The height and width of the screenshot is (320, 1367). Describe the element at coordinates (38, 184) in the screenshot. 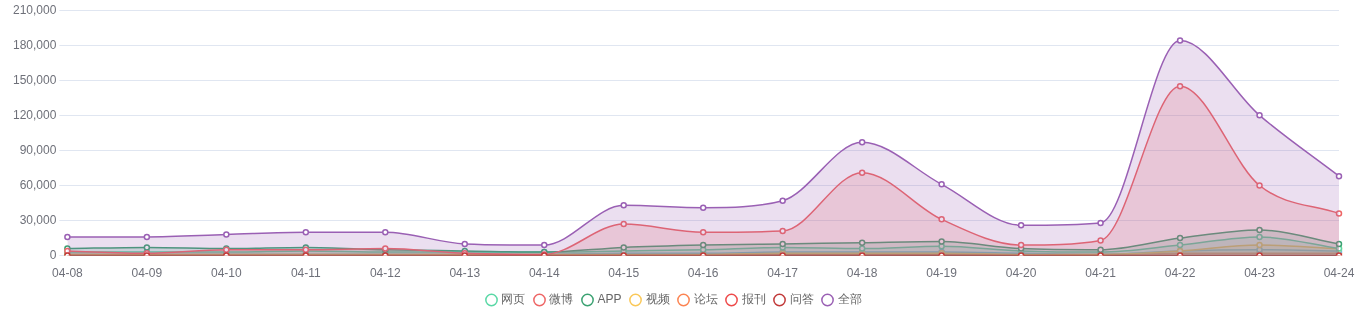

I see `y-tick-label: 60,000` at that location.